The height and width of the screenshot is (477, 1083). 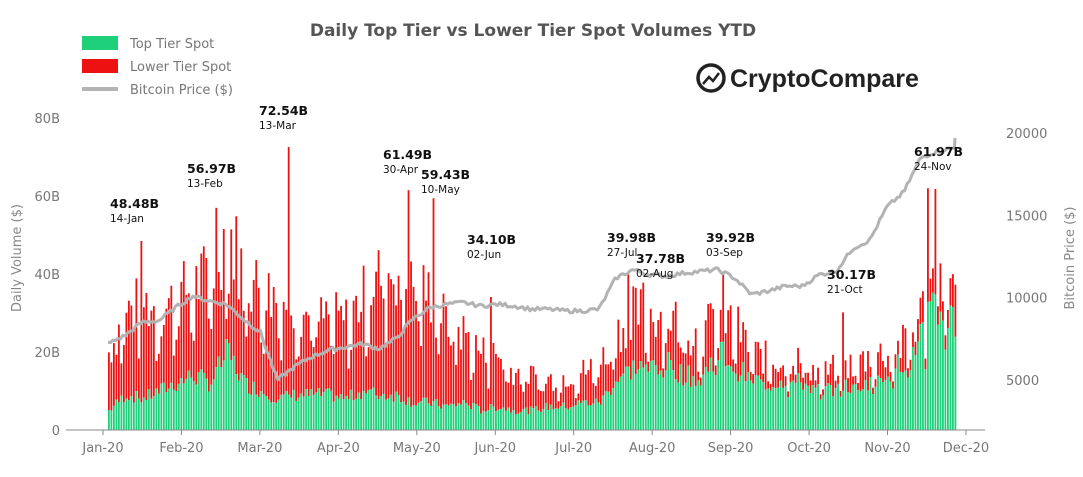 I want to click on annotation-date: 02-Jun, so click(x=484, y=255).